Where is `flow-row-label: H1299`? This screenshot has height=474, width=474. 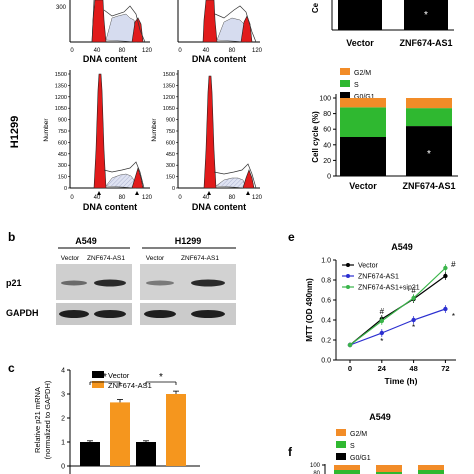 flow-row-label: H1299 is located at coordinates (15, 132).